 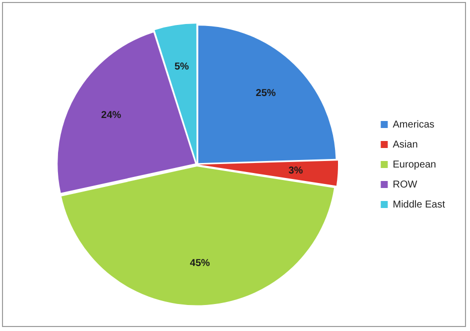 What do you see at coordinates (200, 264) in the screenshot?
I see `data-label: 45%` at bounding box center [200, 264].